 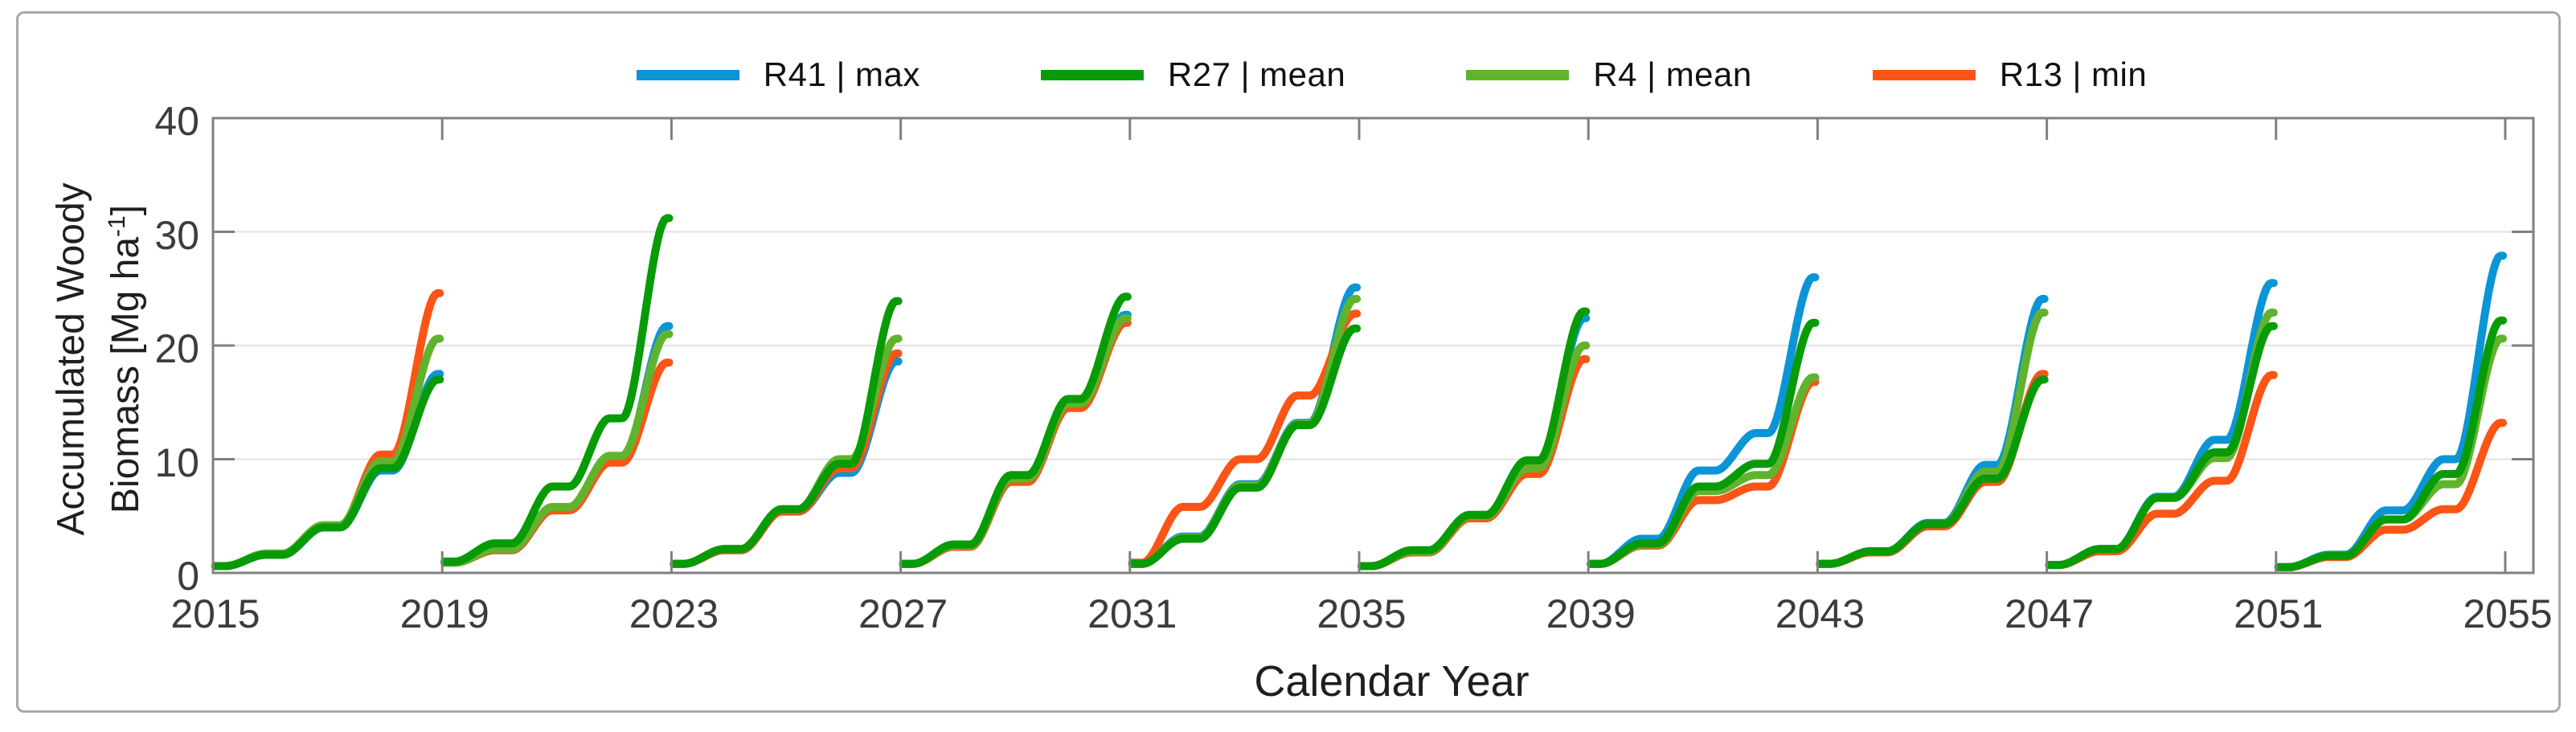 What do you see at coordinates (1591, 613) in the screenshot?
I see `x-tick-label-2039: 2039` at bounding box center [1591, 613].